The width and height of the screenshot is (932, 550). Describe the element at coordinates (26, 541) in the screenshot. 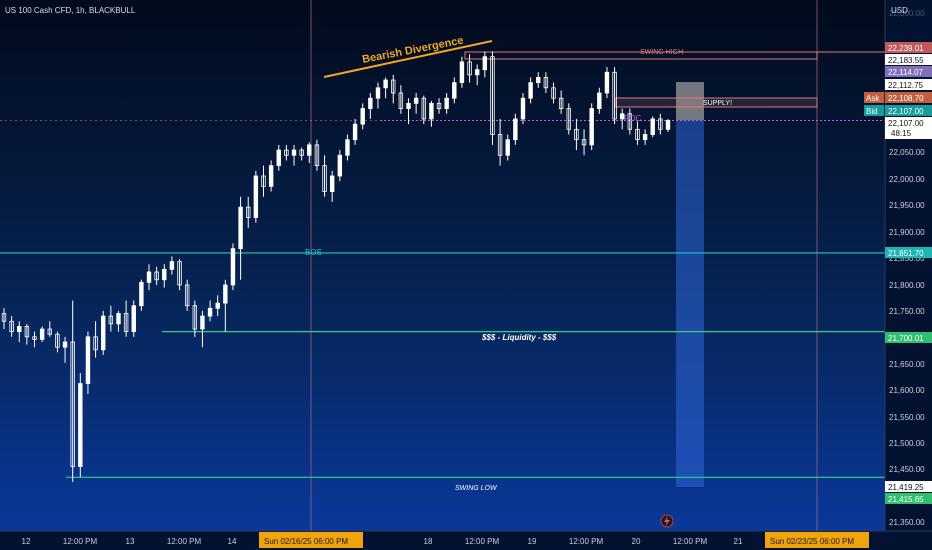

I see `time-tick-label: 12` at that location.